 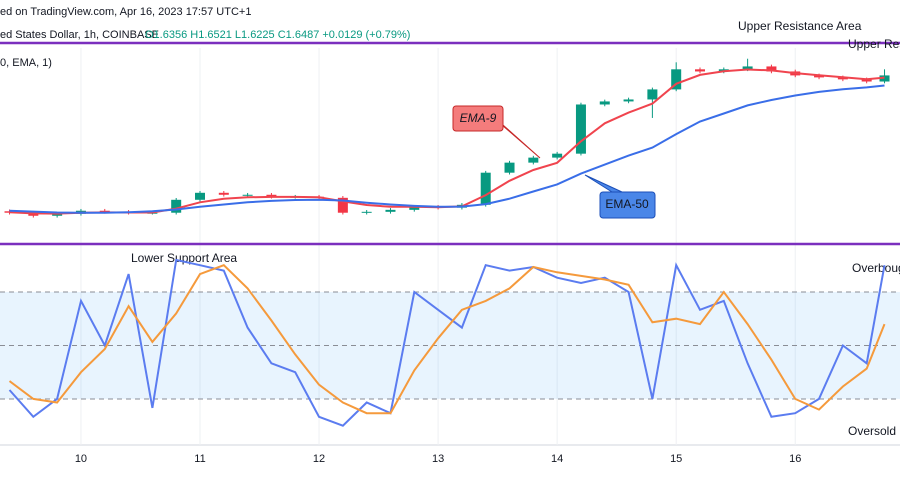 I want to click on x-tick-label: 10, so click(x=81, y=459).